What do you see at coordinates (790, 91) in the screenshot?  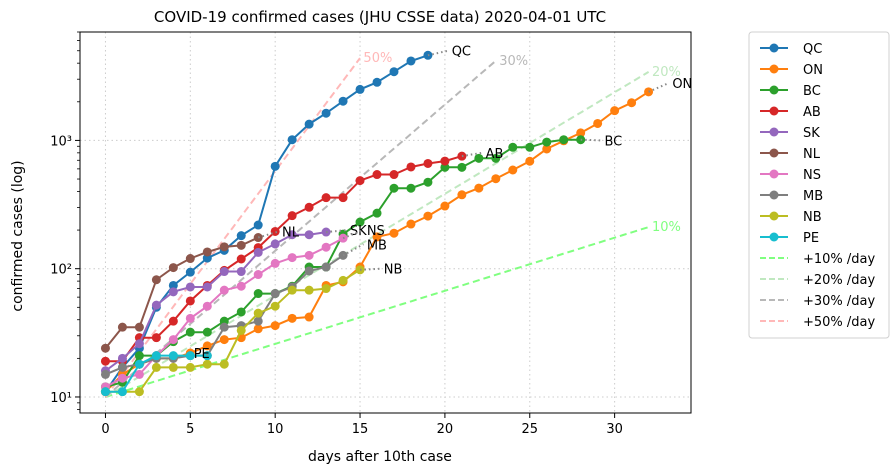 I see `legend-item: BC` at bounding box center [790, 91].